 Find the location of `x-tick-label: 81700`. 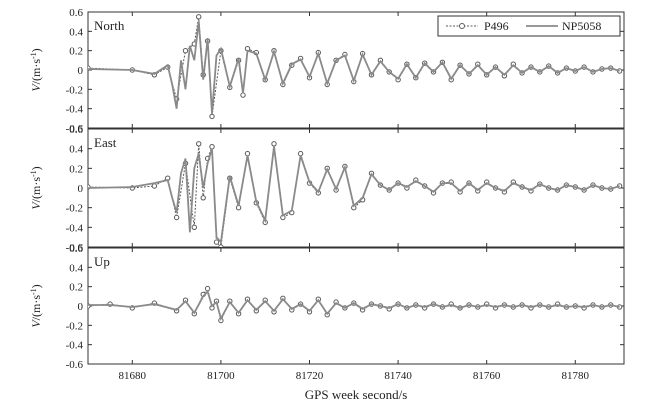

x-tick-label: 81700 is located at coordinates (221, 376).